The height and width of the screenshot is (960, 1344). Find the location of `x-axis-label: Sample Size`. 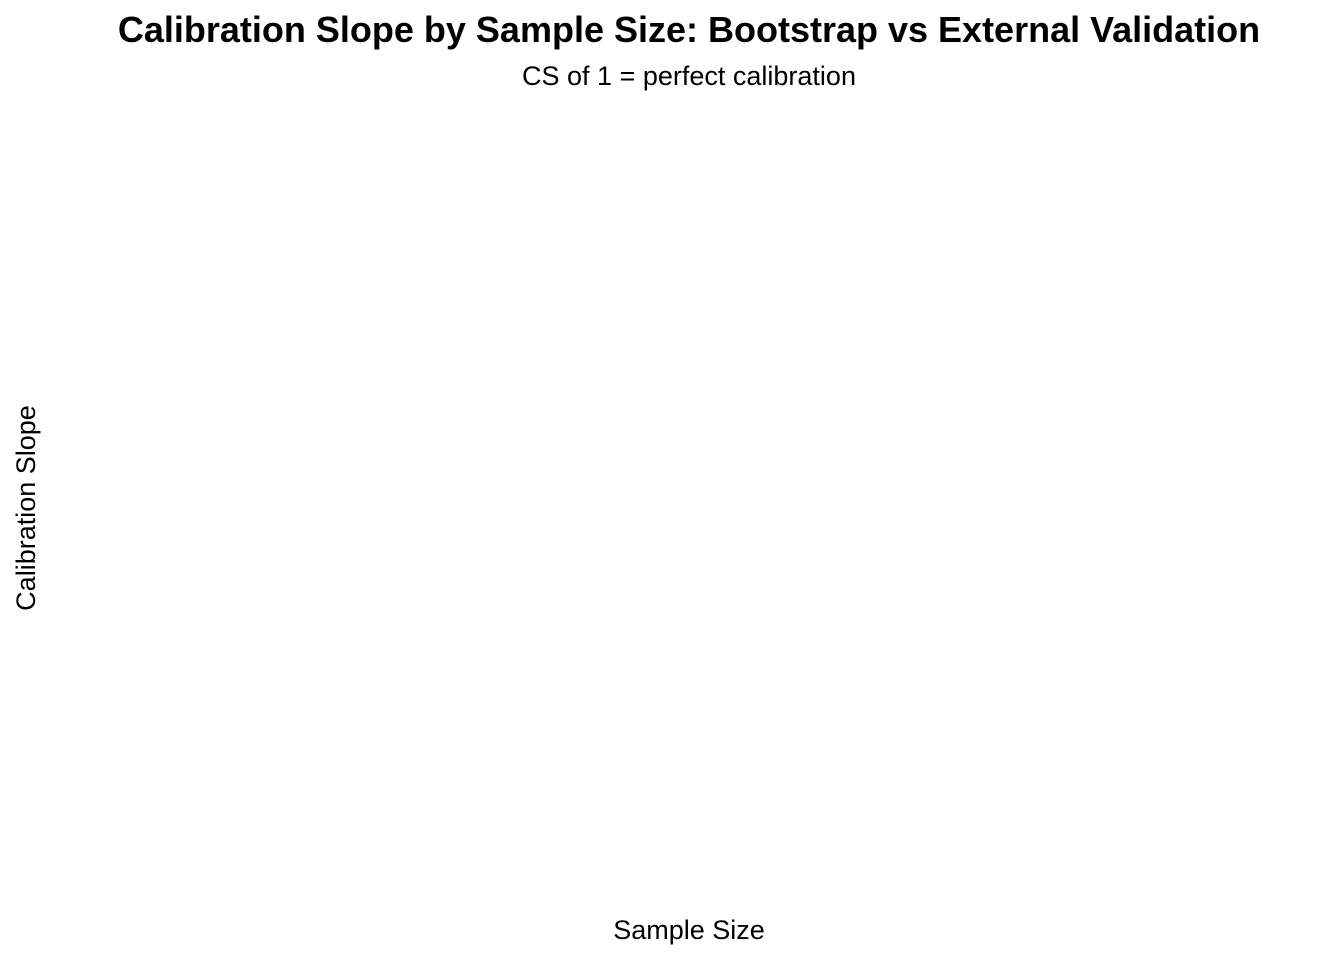

x-axis-label: Sample Size is located at coordinates (689, 930).